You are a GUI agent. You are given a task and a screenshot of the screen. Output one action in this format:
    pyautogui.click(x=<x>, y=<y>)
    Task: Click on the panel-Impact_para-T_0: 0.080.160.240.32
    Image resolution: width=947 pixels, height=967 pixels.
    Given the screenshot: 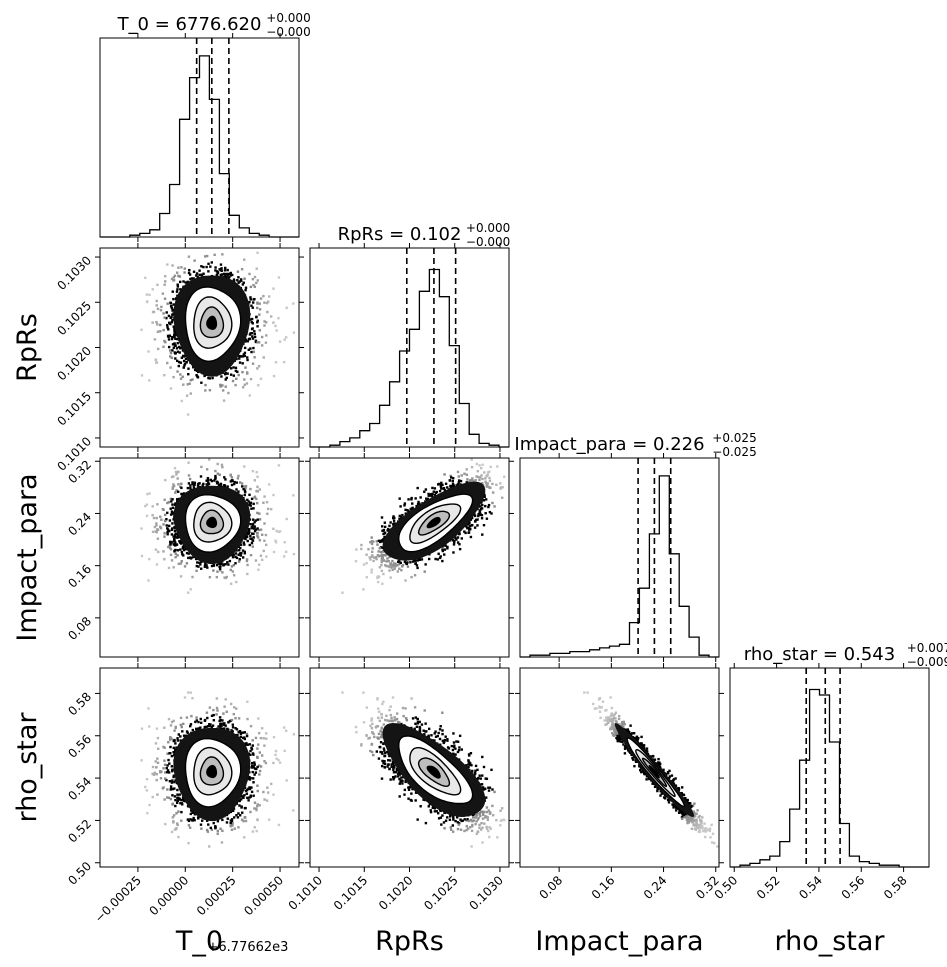 What is the action you would take?
    pyautogui.click(x=184, y=557)
    